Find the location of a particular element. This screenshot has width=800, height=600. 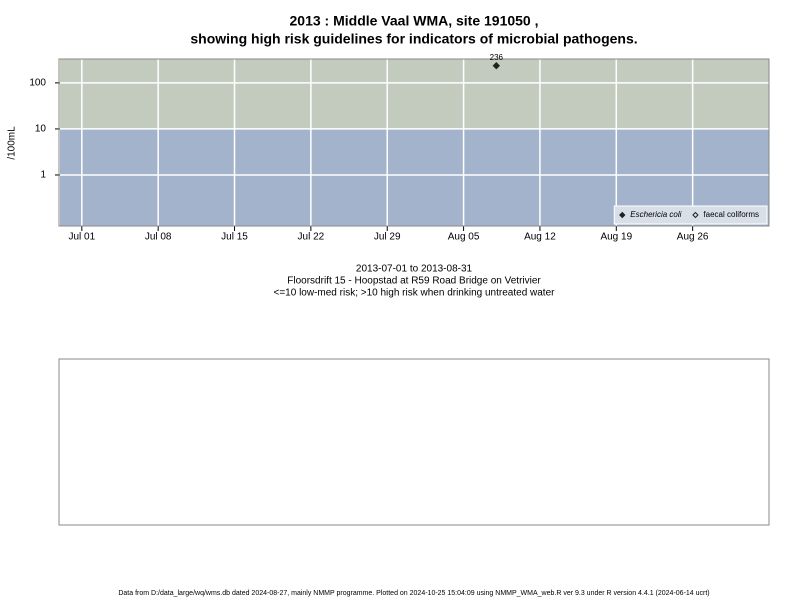

y-axis-label: /100mL is located at coordinates (12, 143).